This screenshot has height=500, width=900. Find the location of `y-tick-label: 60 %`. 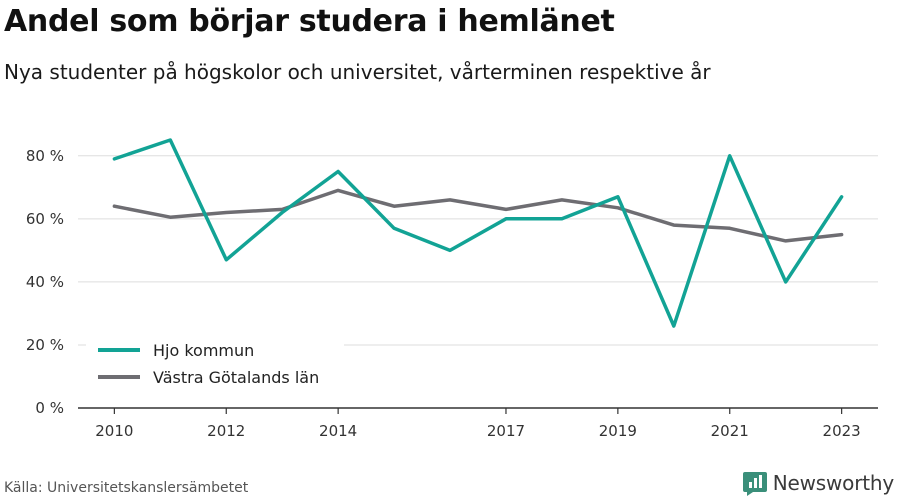

y-tick-label: 60 % is located at coordinates (45, 219).